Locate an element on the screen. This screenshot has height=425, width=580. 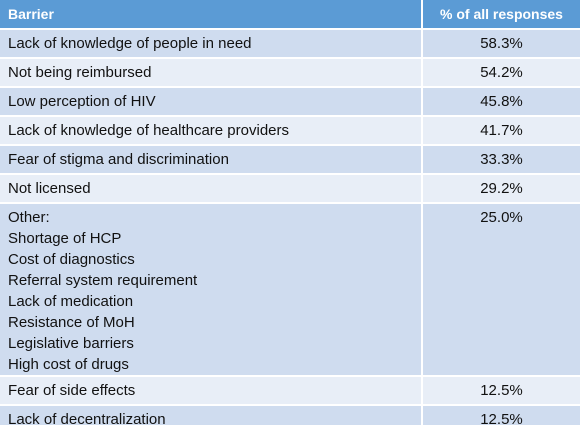
table-row: Lack of decentralization 12.5% is located at coordinates (290, 414).